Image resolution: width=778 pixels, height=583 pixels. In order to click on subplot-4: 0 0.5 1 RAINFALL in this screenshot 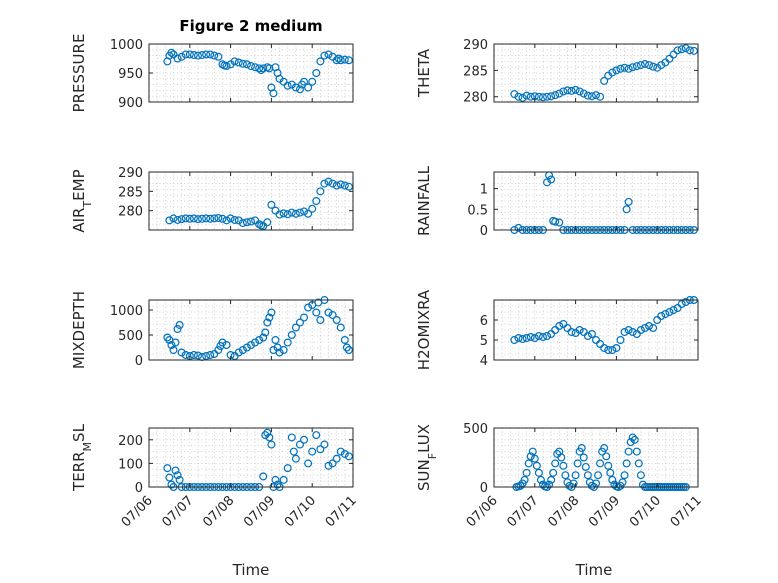, I will do `click(557, 202)`.